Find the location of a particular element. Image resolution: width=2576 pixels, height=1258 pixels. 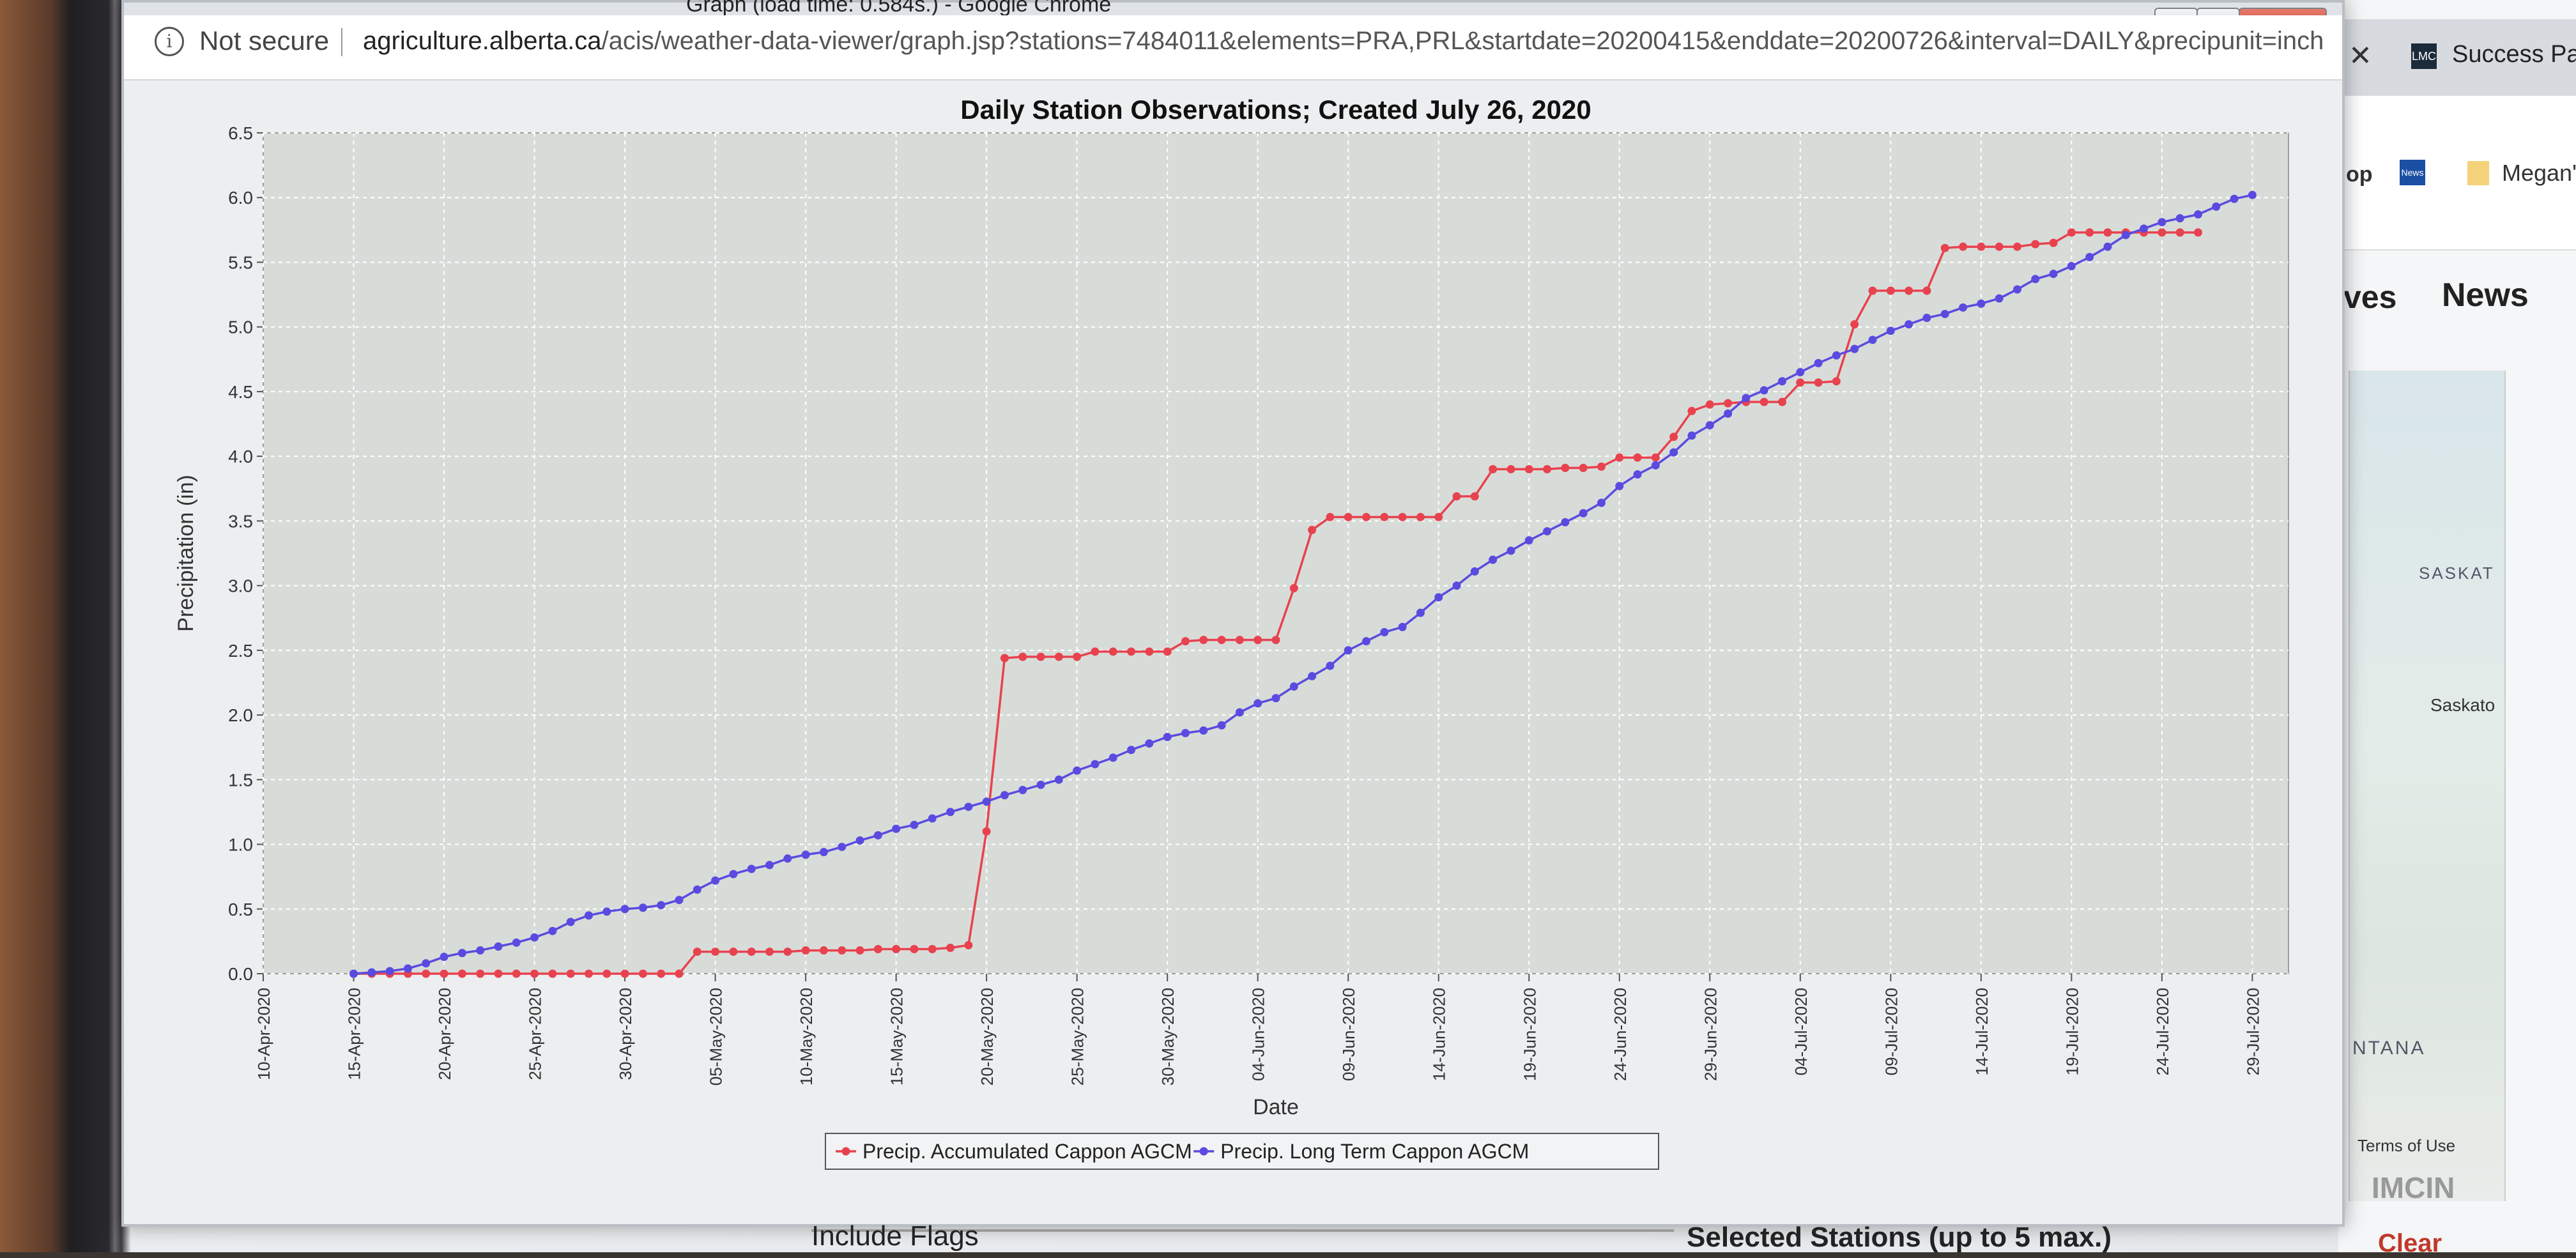

x-tick-label: 15-May-2020 is located at coordinates (897, 1036).